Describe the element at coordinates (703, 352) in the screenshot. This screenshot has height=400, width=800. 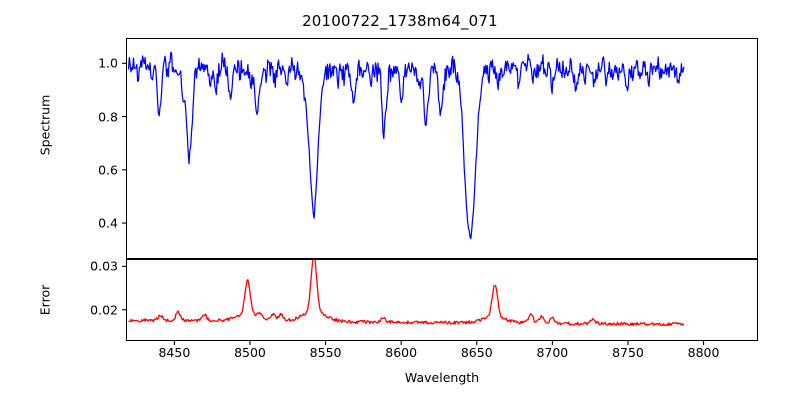
I see `xtick-label: 8800` at that location.